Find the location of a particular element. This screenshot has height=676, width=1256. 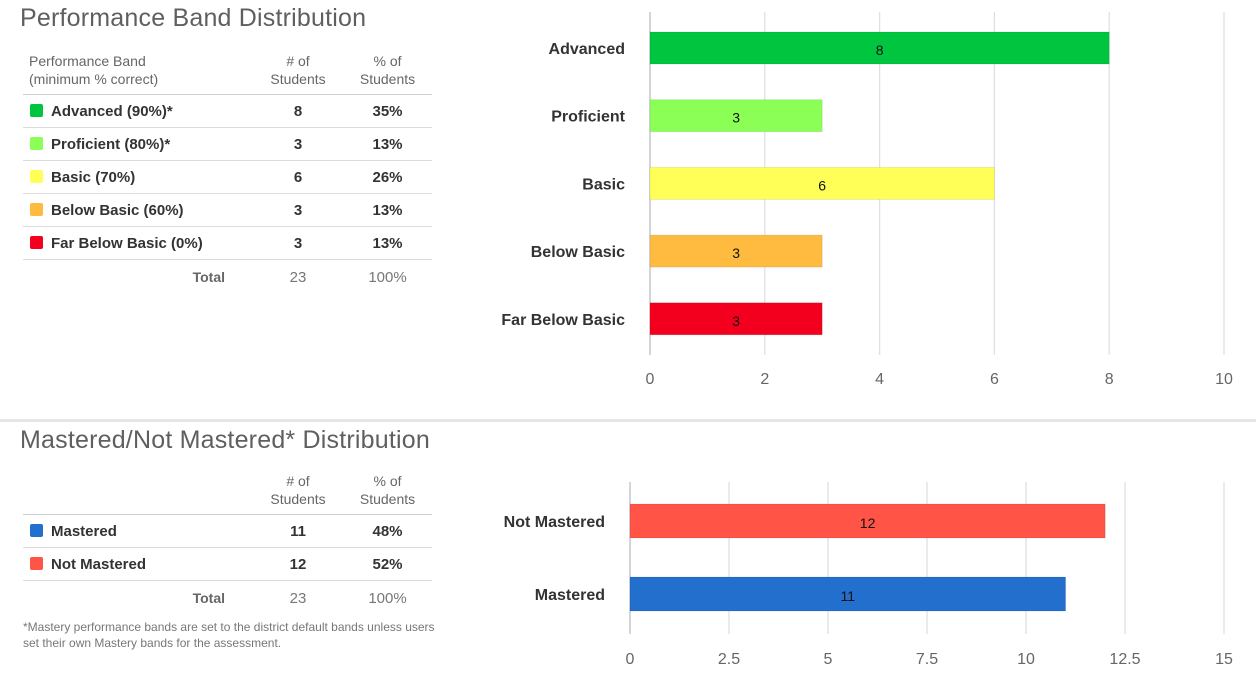

pb-x-tick-label: 10 is located at coordinates (1224, 379).